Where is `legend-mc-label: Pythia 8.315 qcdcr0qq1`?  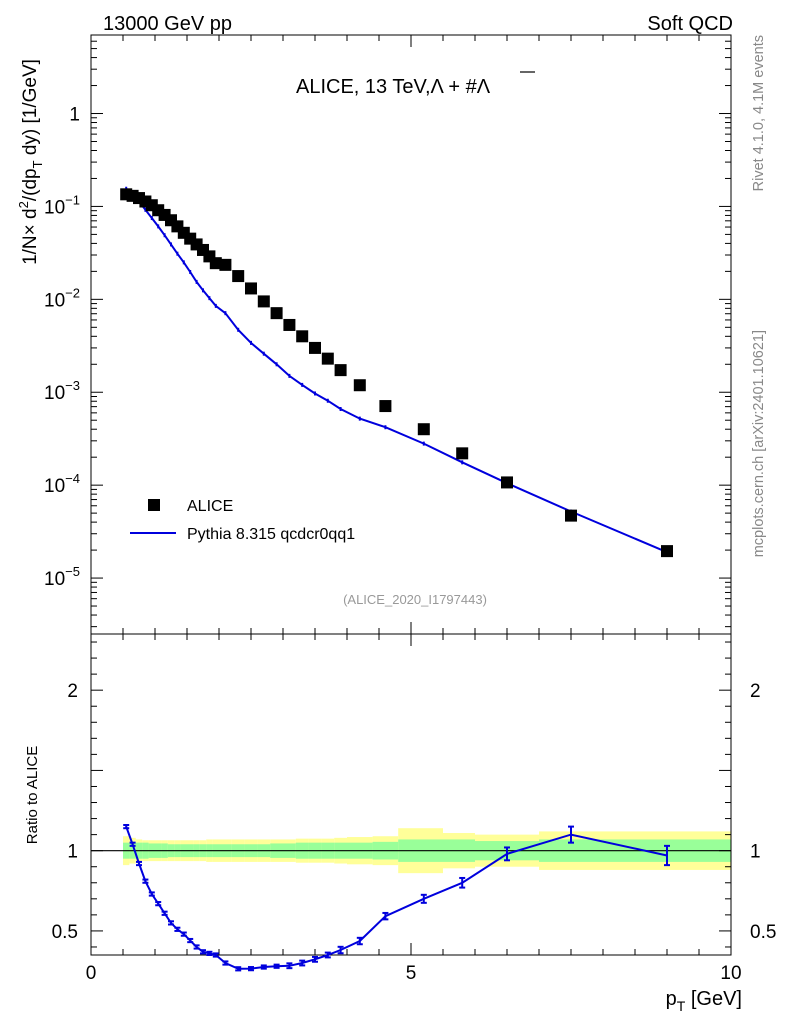
legend-mc-label: Pythia 8.315 qcdcr0qq1 is located at coordinates (271, 534).